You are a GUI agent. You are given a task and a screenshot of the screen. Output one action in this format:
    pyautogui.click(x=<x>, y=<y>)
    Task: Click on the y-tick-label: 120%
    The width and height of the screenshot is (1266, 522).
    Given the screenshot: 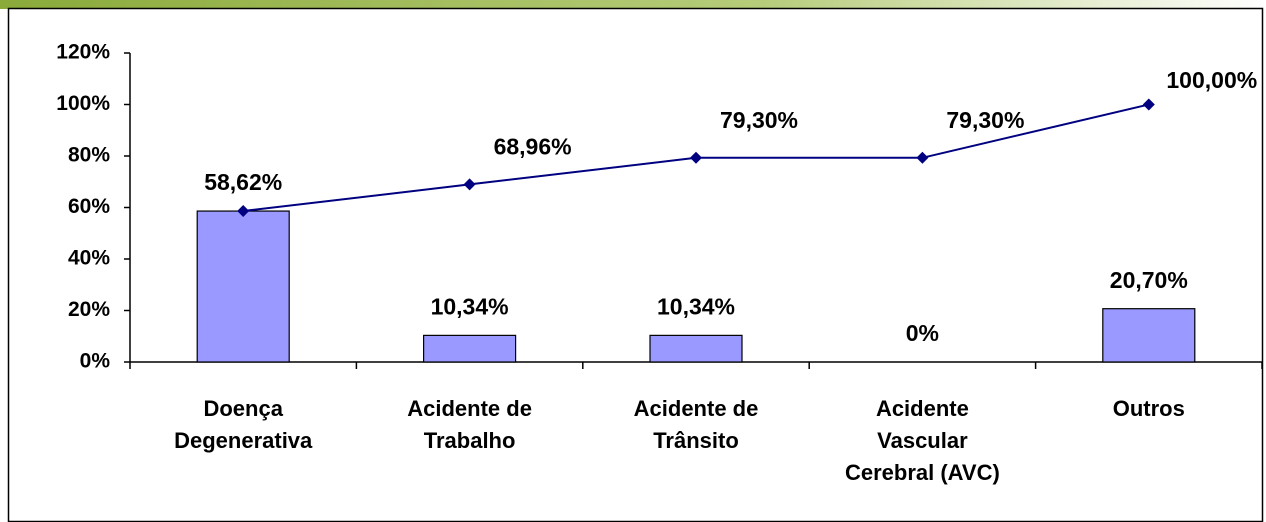 What is the action you would take?
    pyautogui.click(x=83, y=52)
    